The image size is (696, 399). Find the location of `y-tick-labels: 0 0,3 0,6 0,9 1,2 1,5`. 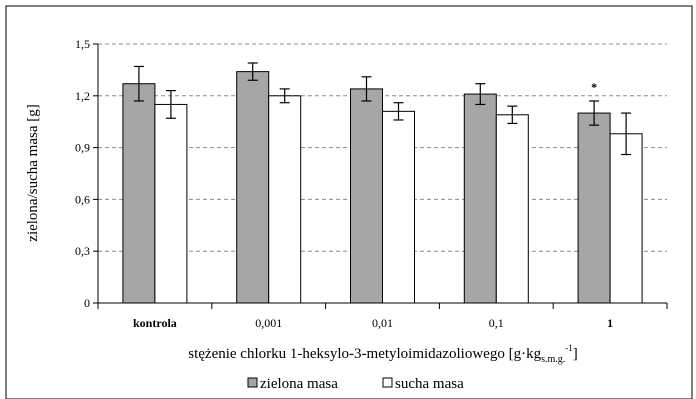

y-tick-labels: 0 0,3 0,6 0,9 1,2 1,5 is located at coordinates (82, 173).